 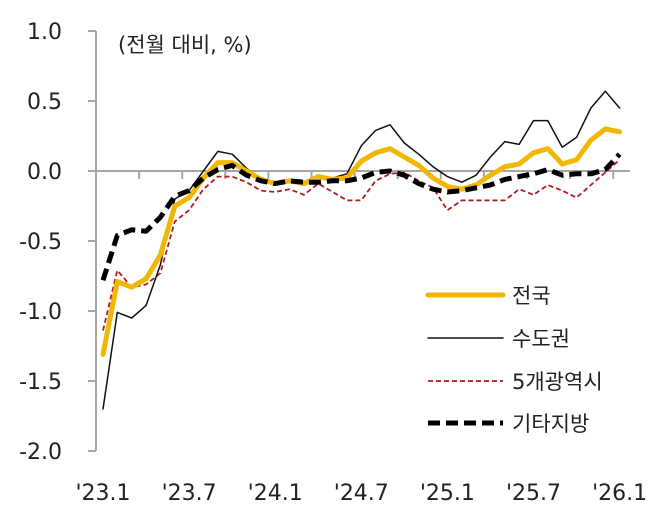 I want to click on x-tick-label: '26.1, so click(x=619, y=493).